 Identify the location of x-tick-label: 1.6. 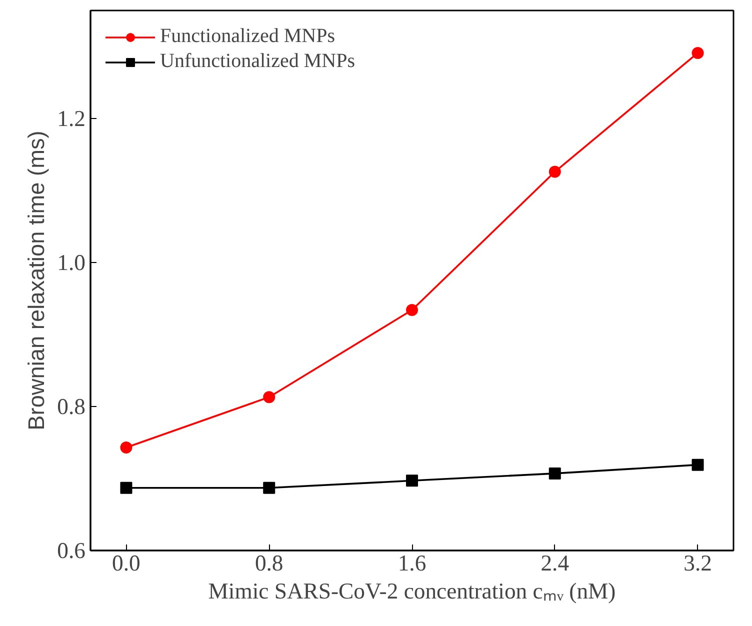
(412, 563).